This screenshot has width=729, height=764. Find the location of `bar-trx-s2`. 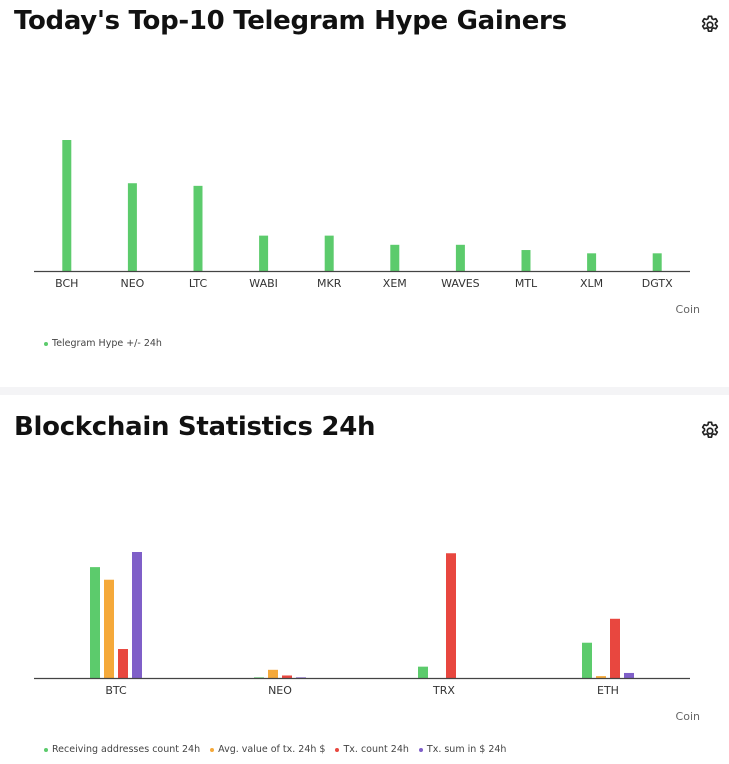

bar-trx-s2 is located at coordinates (451, 615).